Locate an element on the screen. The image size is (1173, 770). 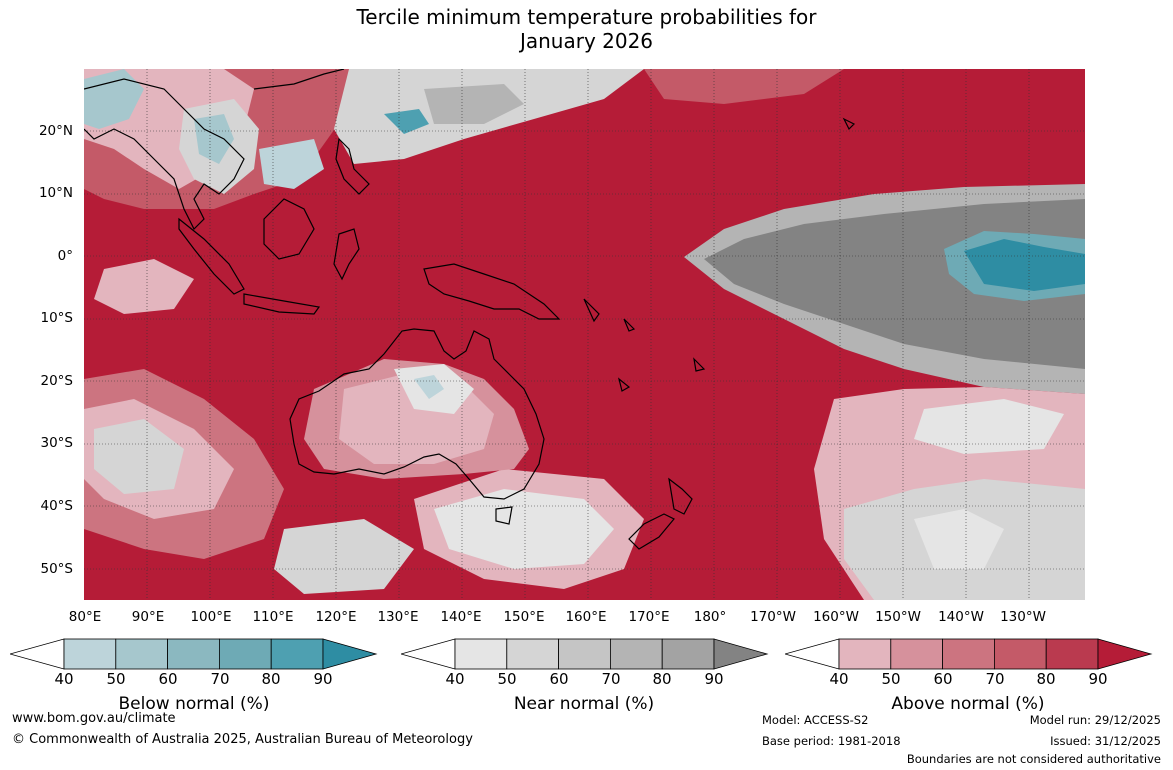
indian-ocean-above-40-region is located at coordinates (144, 286).